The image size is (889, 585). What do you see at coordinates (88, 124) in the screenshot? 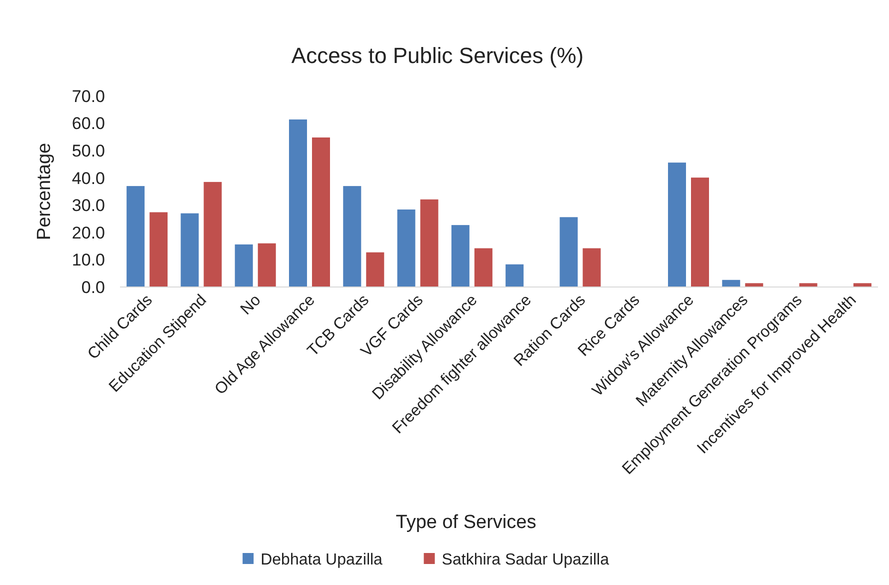
I see `y-tick-label: 60.0` at bounding box center [88, 124].